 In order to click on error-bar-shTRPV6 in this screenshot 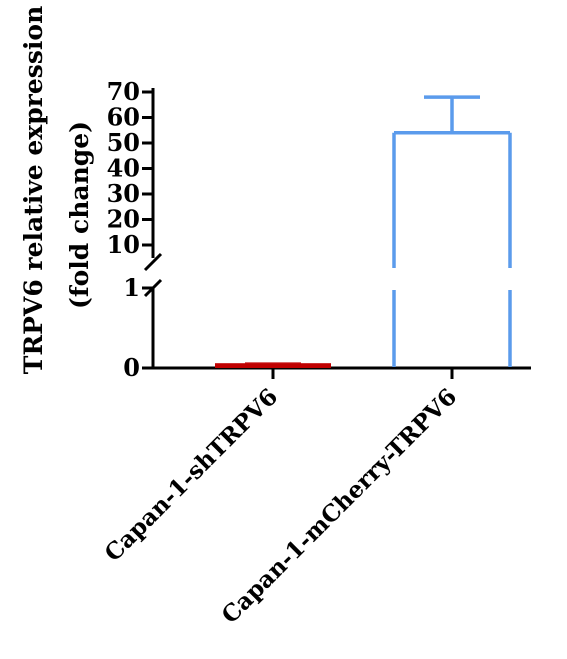, I will do `click(273, 363)`.